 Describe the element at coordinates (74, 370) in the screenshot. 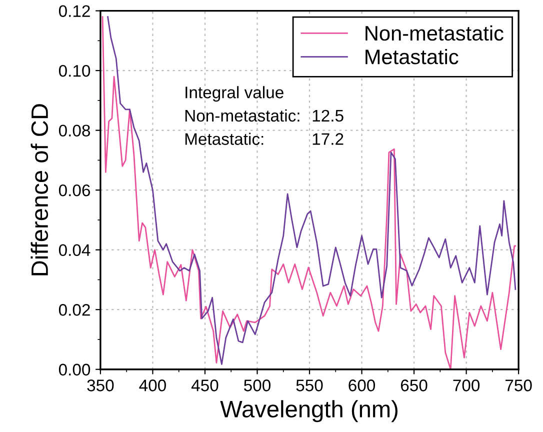

I see `y-tick-label: 0.00` at that location.